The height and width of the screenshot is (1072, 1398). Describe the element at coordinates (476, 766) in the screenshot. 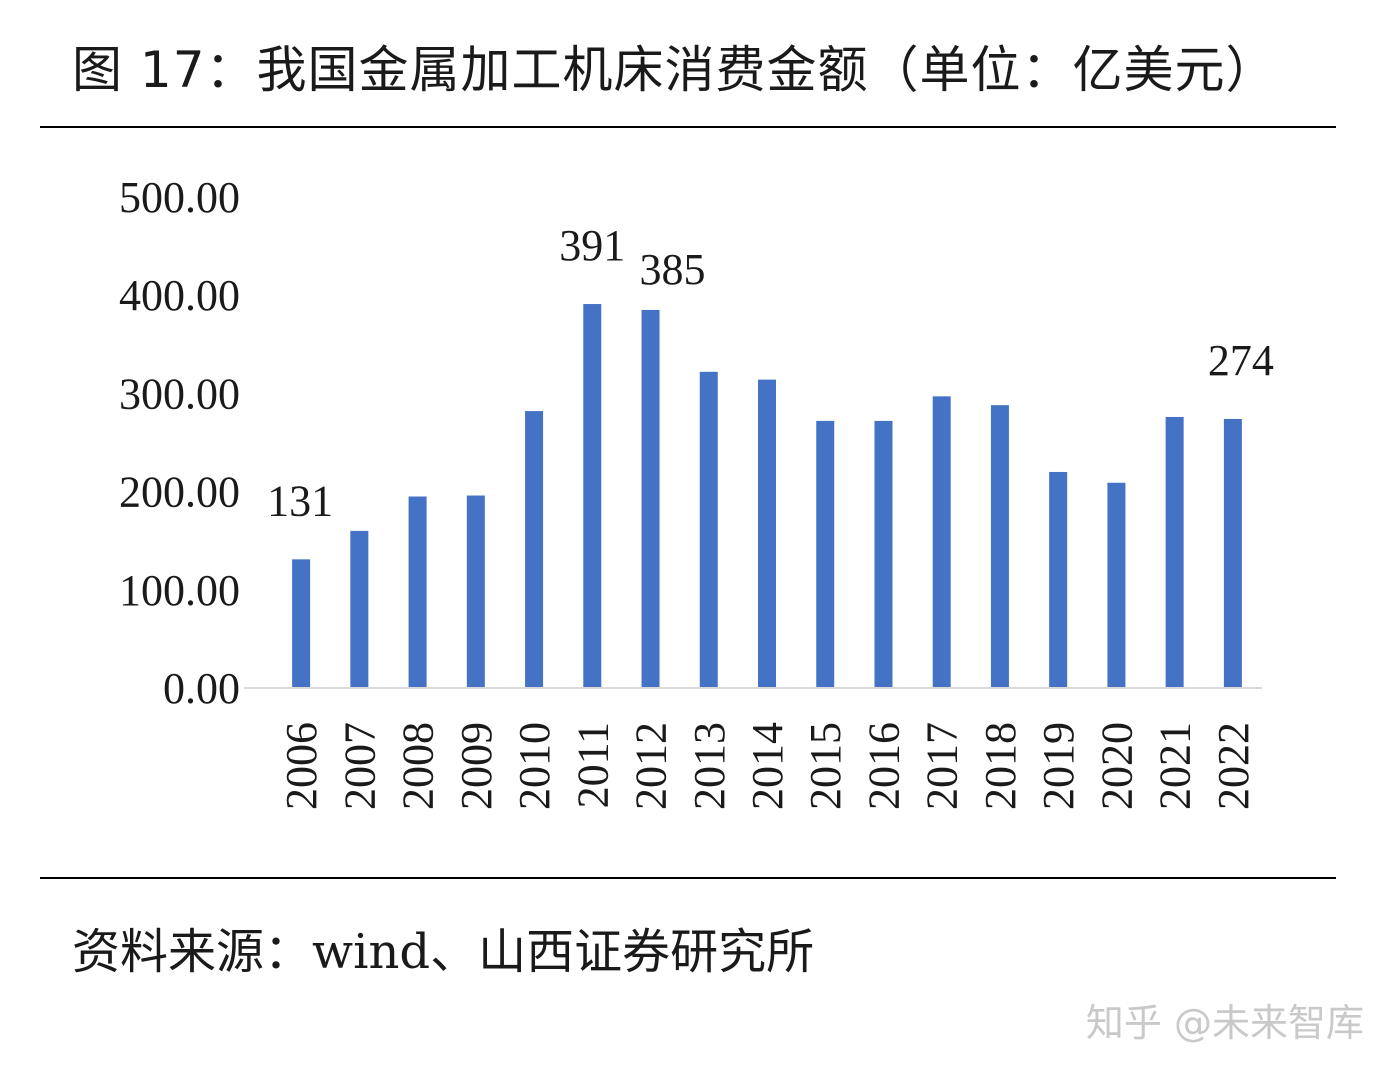

I see `x-tick-label: 2009` at that location.